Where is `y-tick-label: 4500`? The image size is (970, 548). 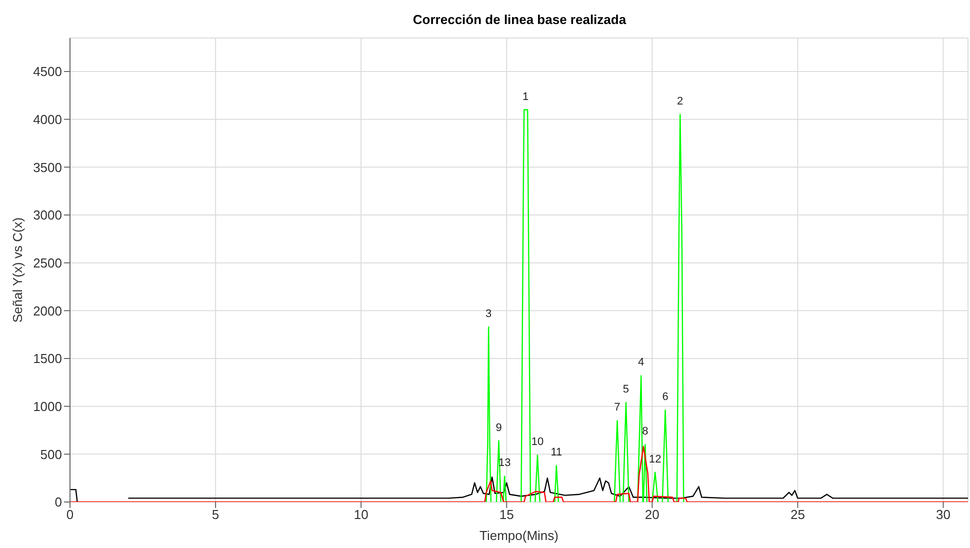 y-tick-label: 4500 is located at coordinates (47, 72).